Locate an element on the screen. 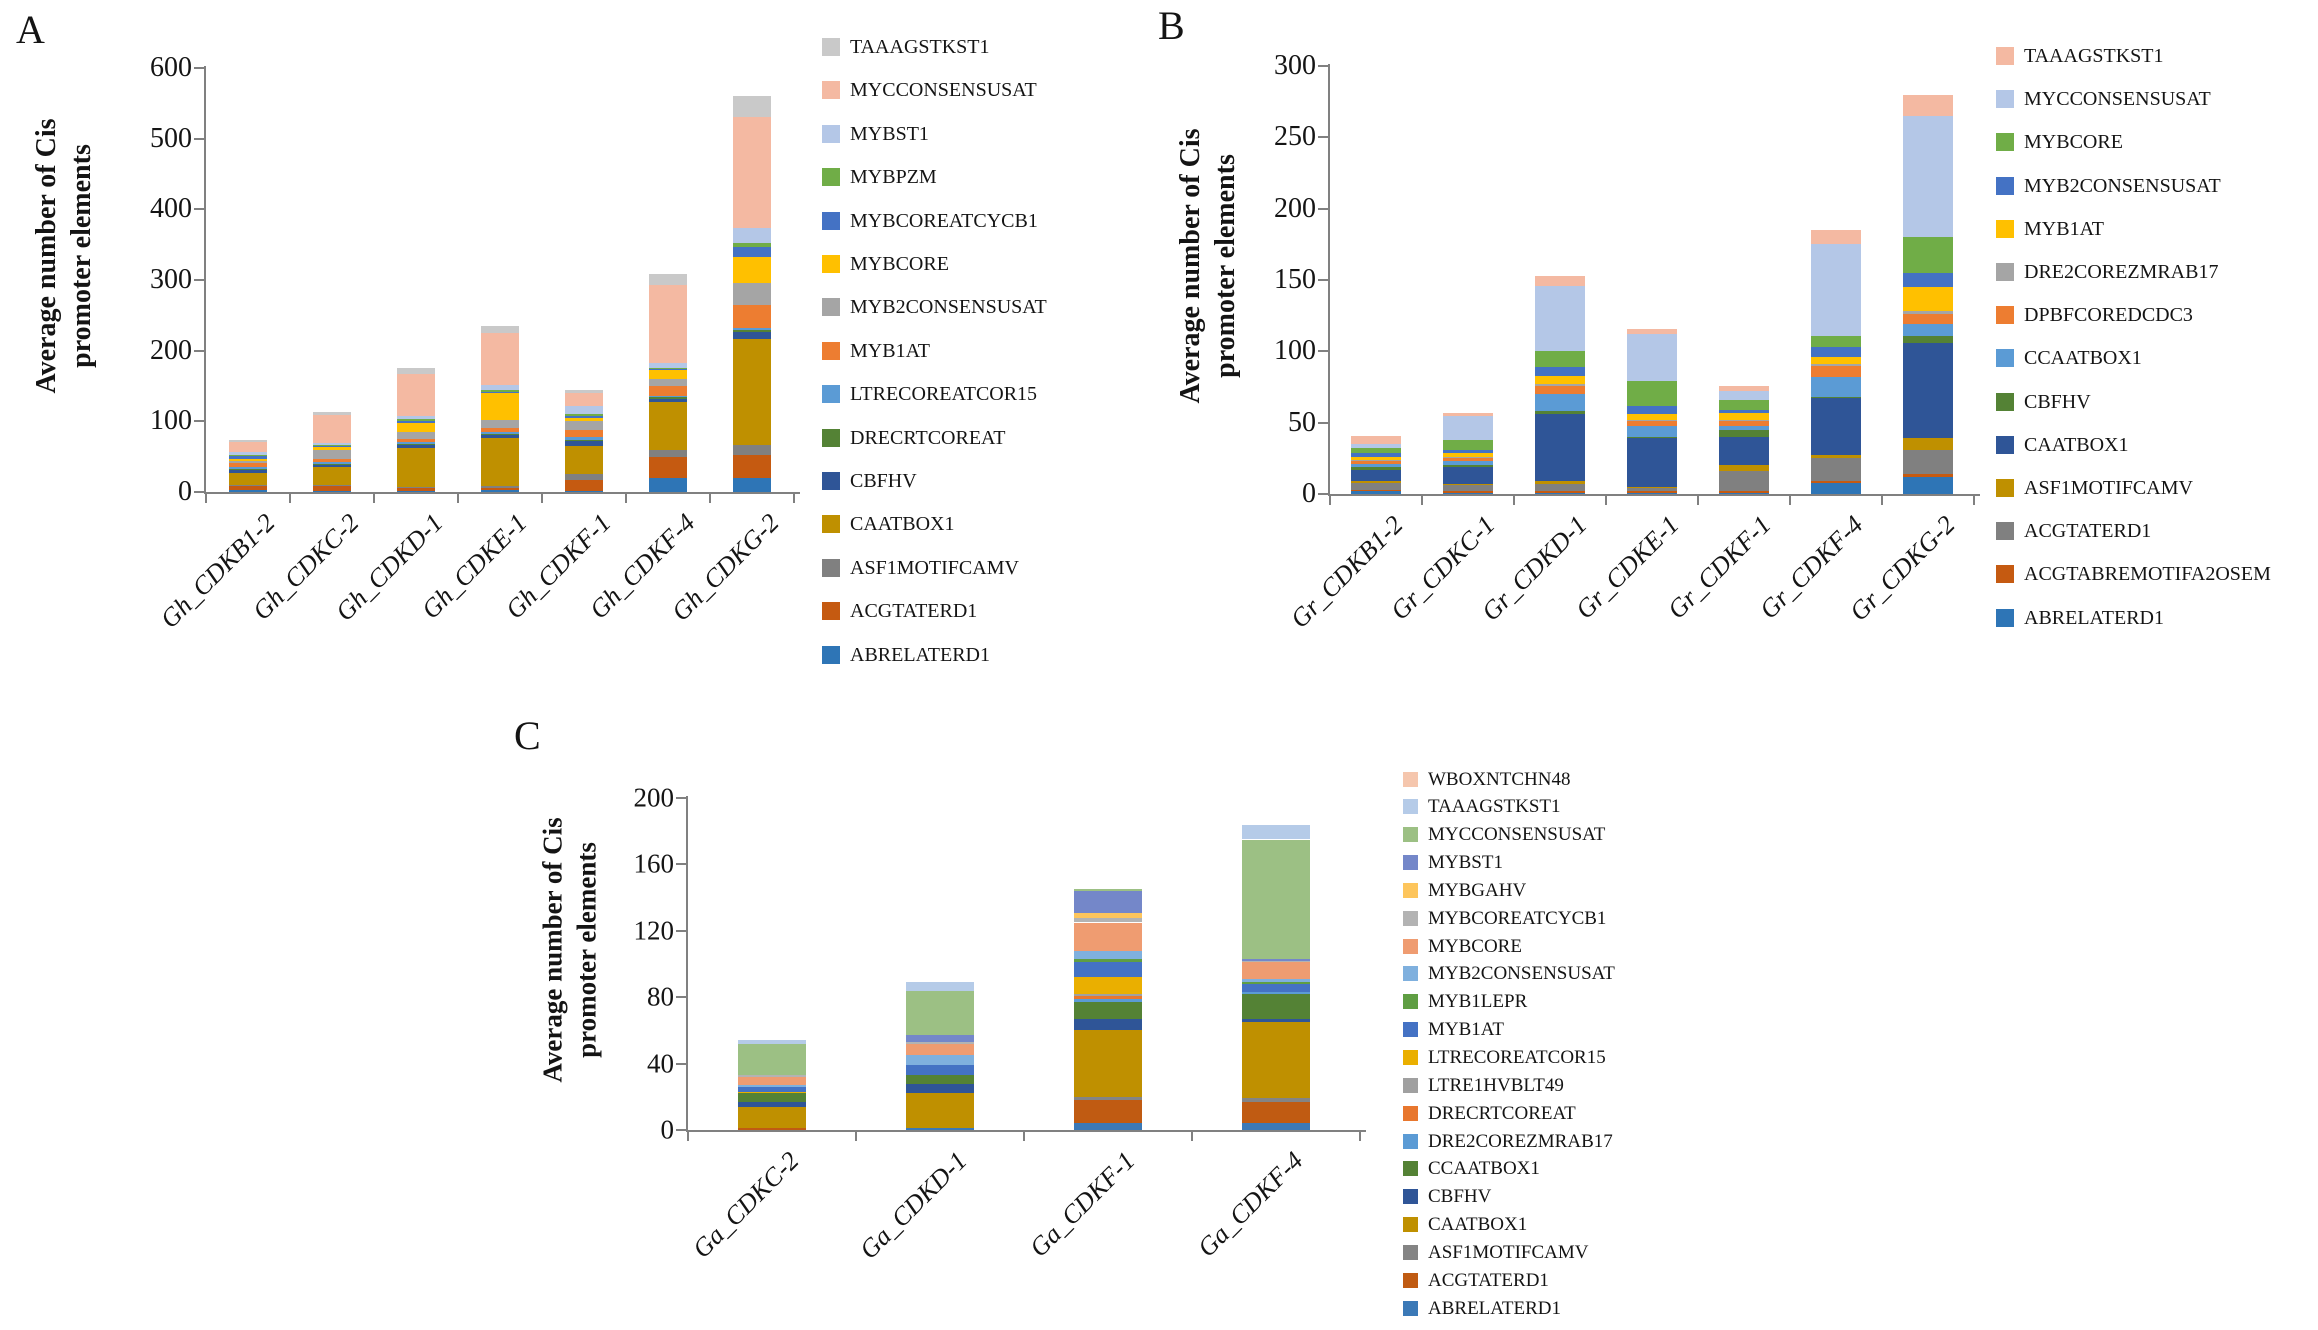 The height and width of the screenshot is (1330, 2318). abrelaterd1-swatch is located at coordinates (2005, 617).